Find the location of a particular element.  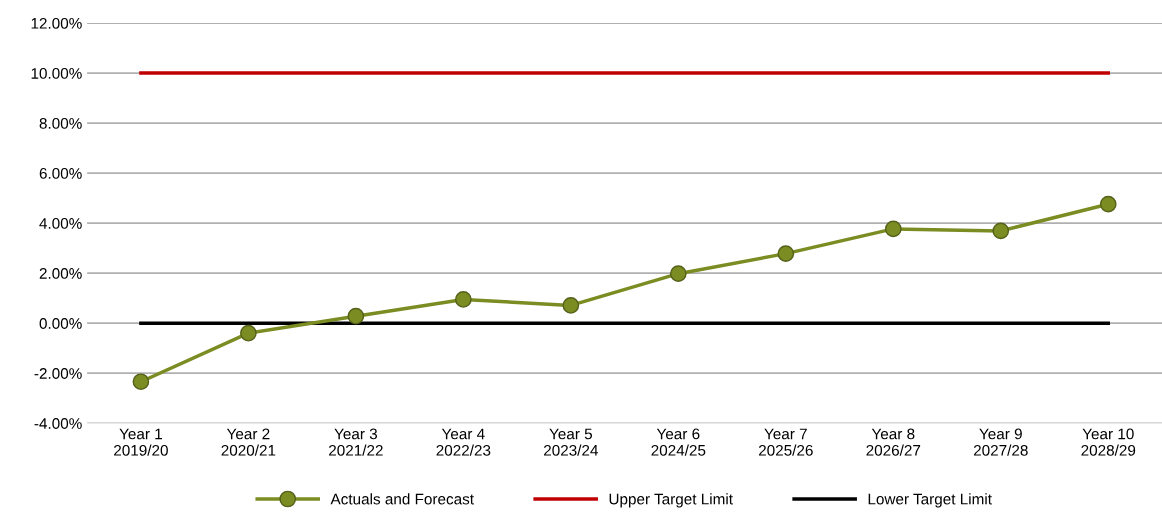

y-tick-label: 2.00% is located at coordinates (60, 273).